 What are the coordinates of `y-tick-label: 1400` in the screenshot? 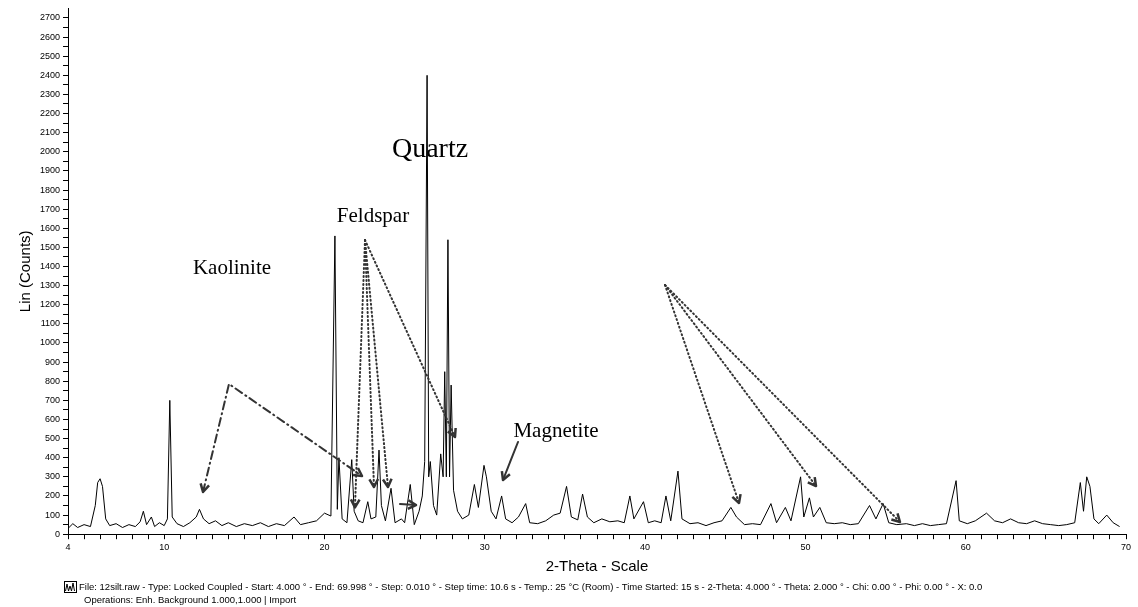 It's located at (50, 266).